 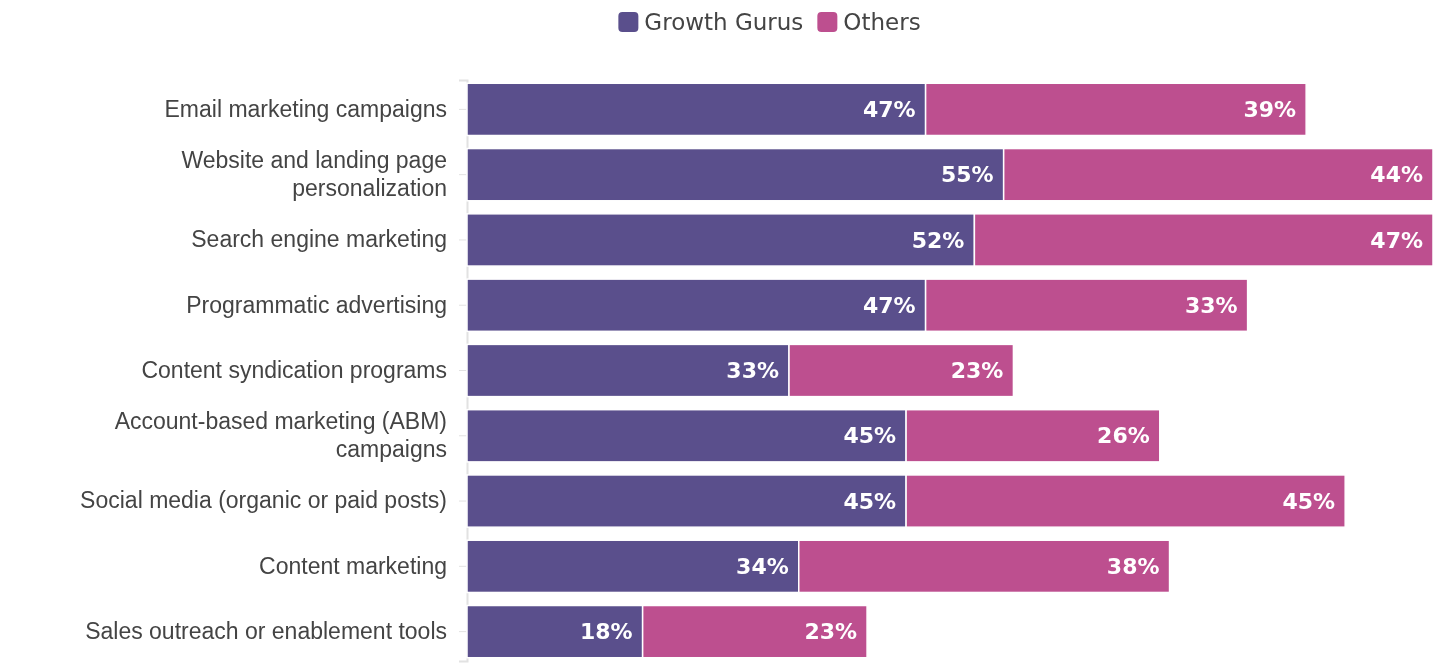 I want to click on legend-label: Growth Gurus, so click(x=724, y=22).